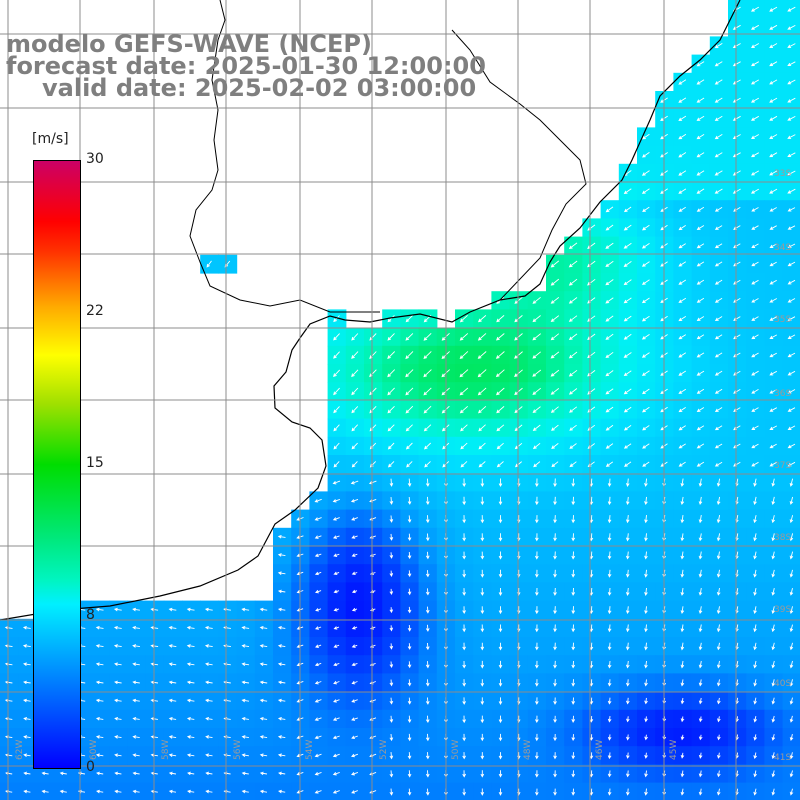 The image size is (800, 800). What do you see at coordinates (782, 320) in the screenshot?
I see `latitude-label: 35S` at bounding box center [782, 320].